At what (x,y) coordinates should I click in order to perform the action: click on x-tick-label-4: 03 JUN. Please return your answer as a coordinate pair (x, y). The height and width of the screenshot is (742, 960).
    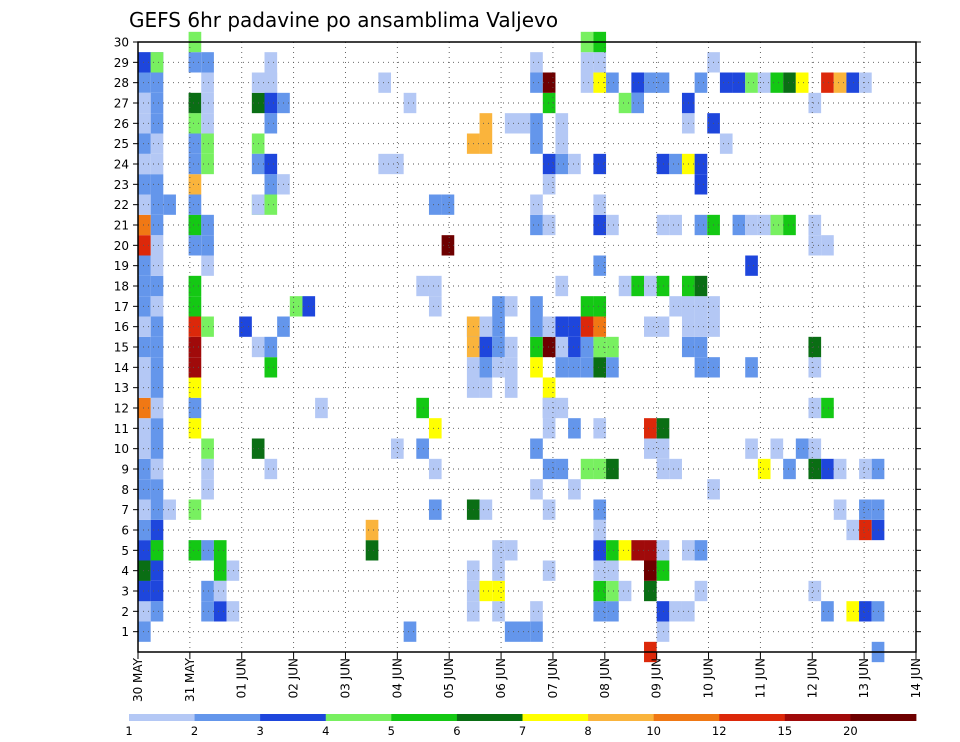
    Looking at the image, I should click on (345, 678).